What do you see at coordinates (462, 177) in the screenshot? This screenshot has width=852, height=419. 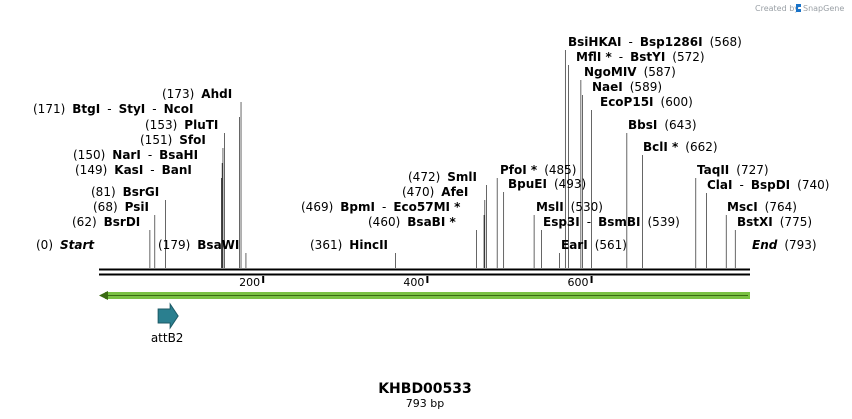 I see `site-enzyme-name: SmlI` at bounding box center [462, 177].